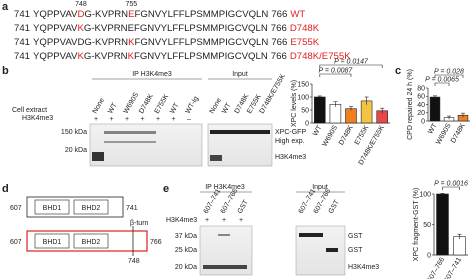 This screenshot has height=279, width=474. What do you see at coordinates (451, 184) in the screenshot?
I see `p-value: P = 0.0016` at bounding box center [451, 184].